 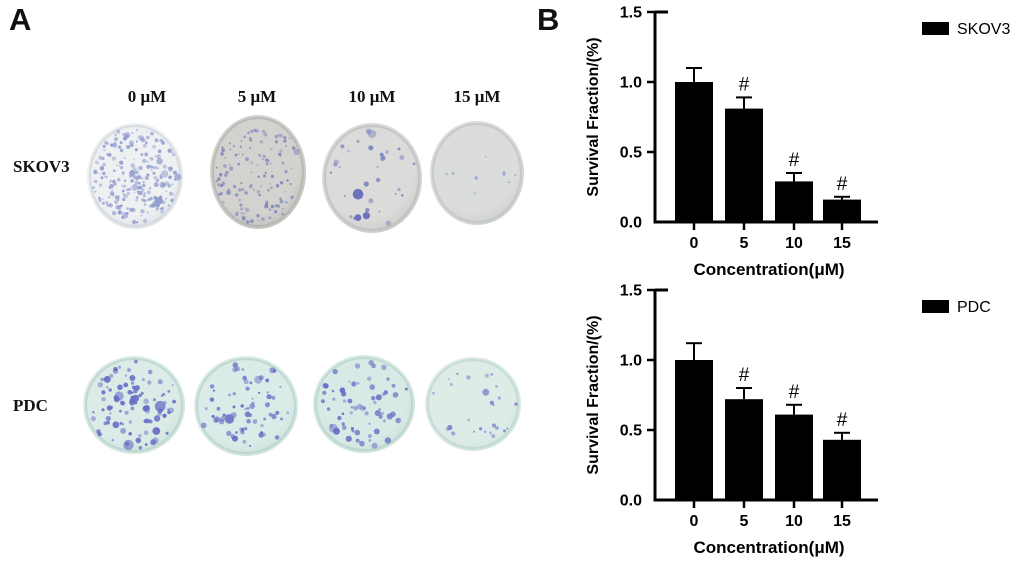 I want to click on legend-label: PDC, so click(x=974, y=307).